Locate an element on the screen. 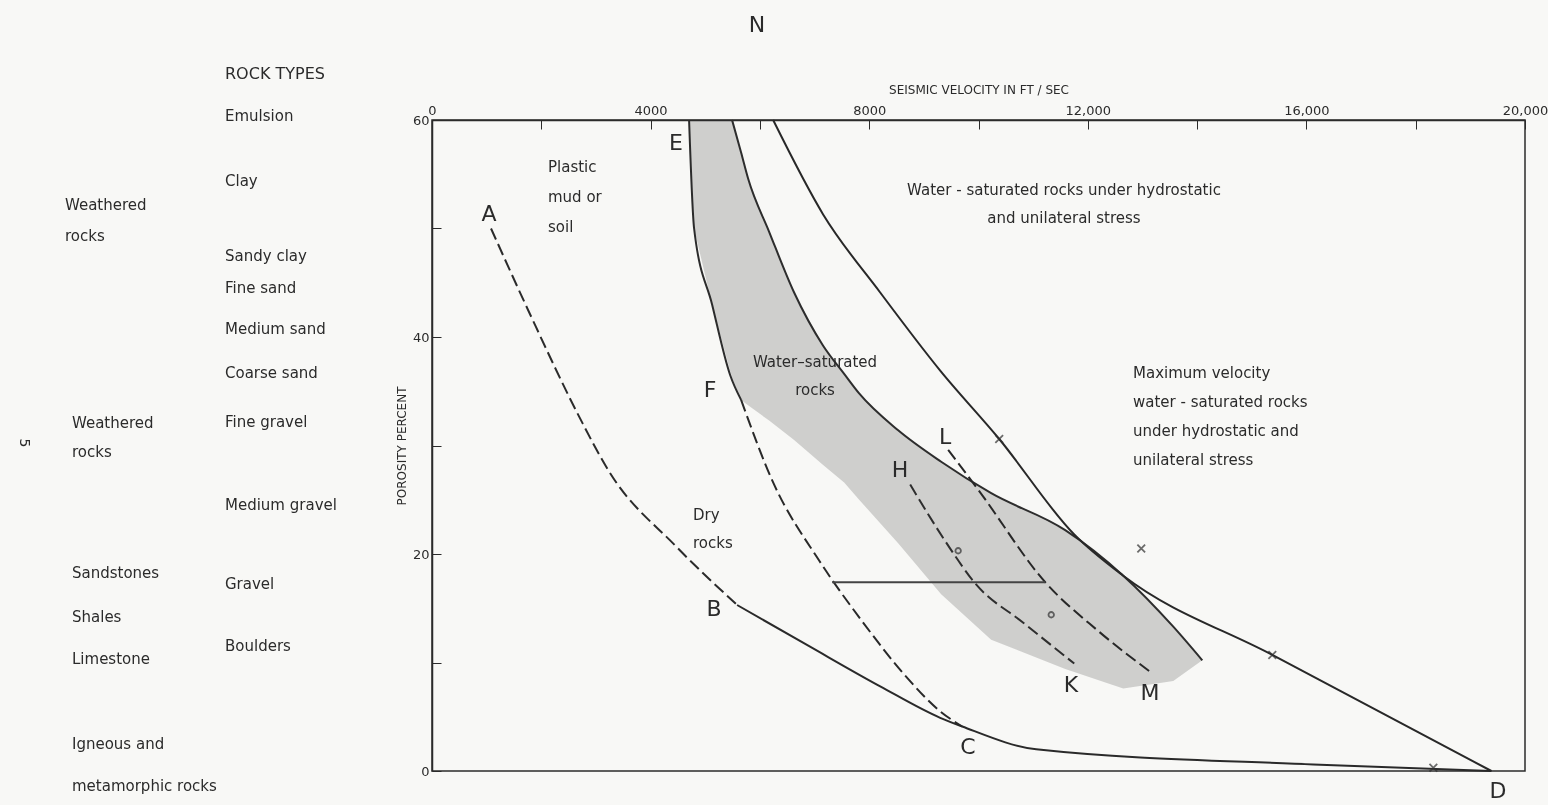 The image size is (1548, 805). y-tick-label: 40 is located at coordinates (421, 337).